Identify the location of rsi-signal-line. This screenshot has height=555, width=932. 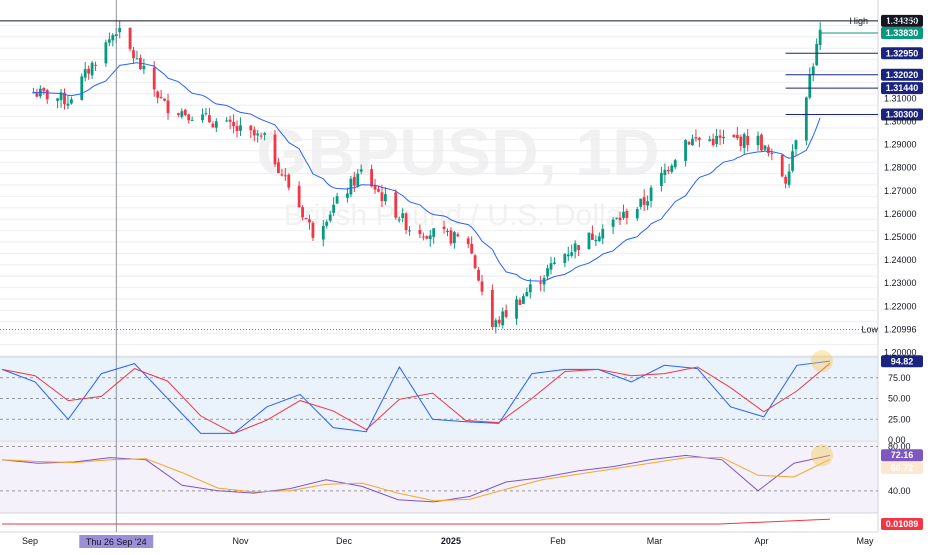
(416, 479).